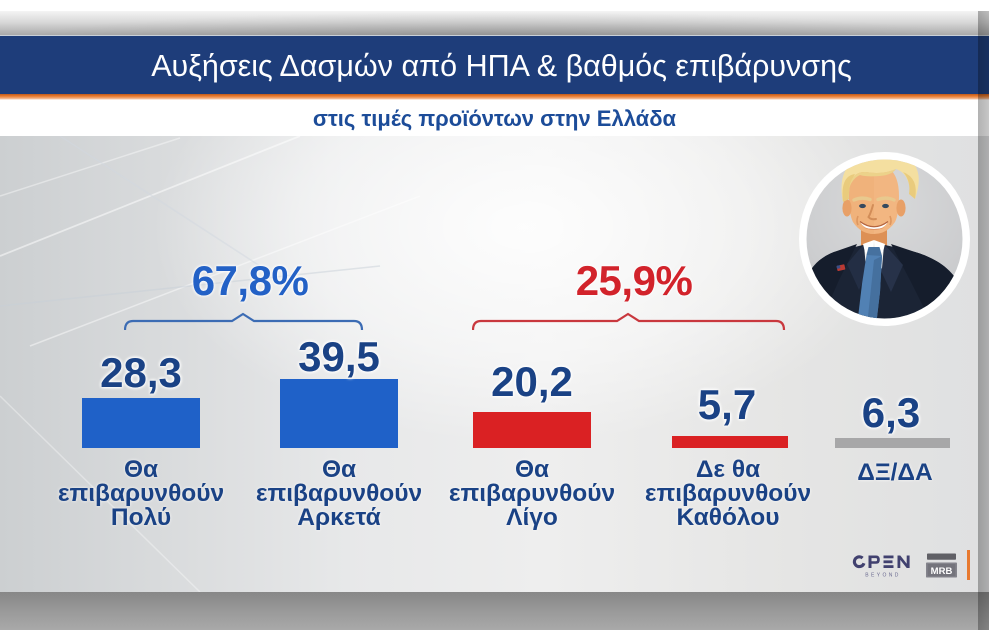  What do you see at coordinates (942, 571) in the screenshot?
I see `svg-text: MRB` at bounding box center [942, 571].